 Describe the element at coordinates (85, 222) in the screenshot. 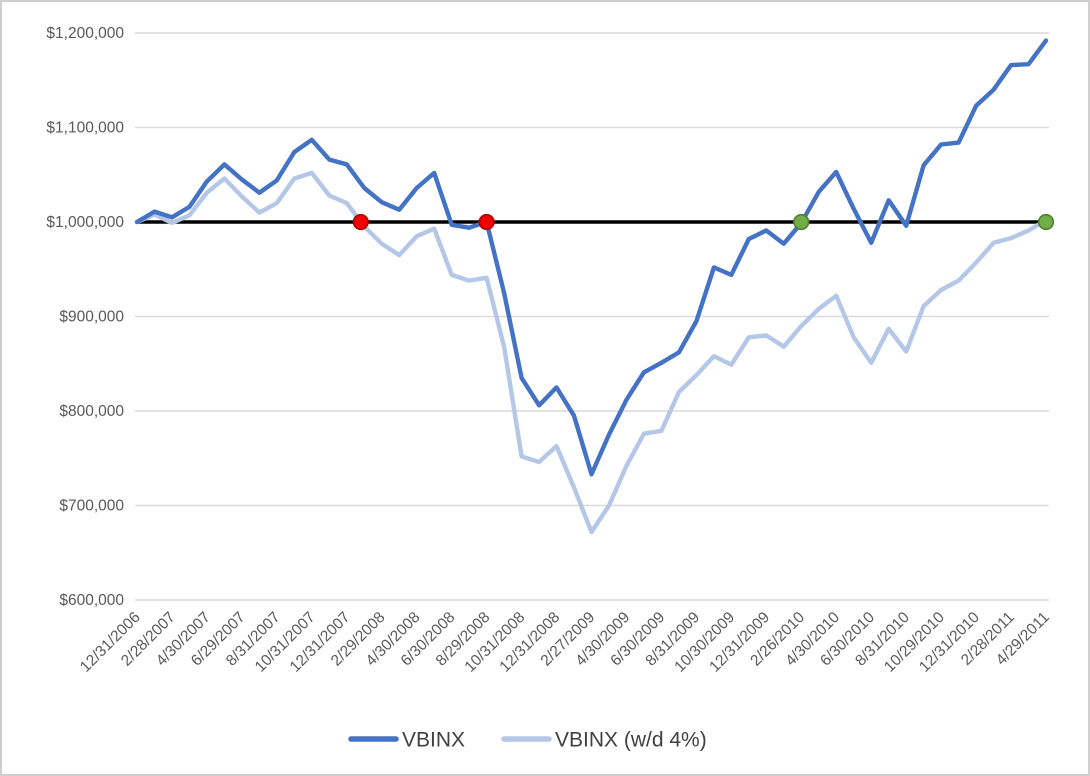

I see `y-axis-tick-label: $1,000,000` at that location.